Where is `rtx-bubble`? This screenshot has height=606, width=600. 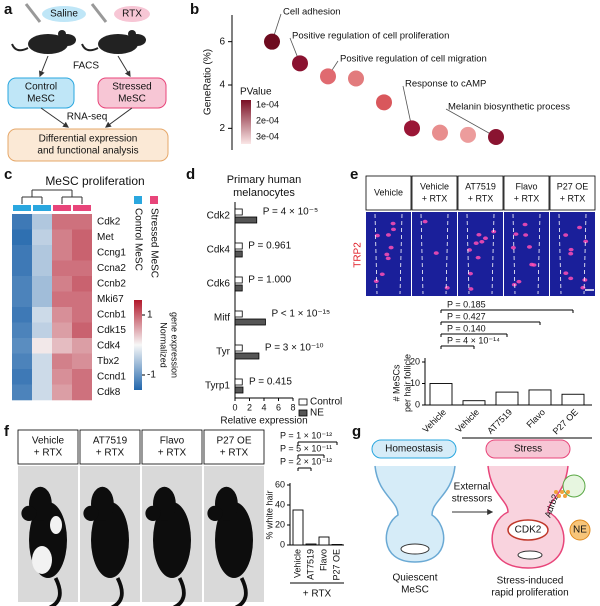
rtx-bubble is located at coordinates (132, 14).